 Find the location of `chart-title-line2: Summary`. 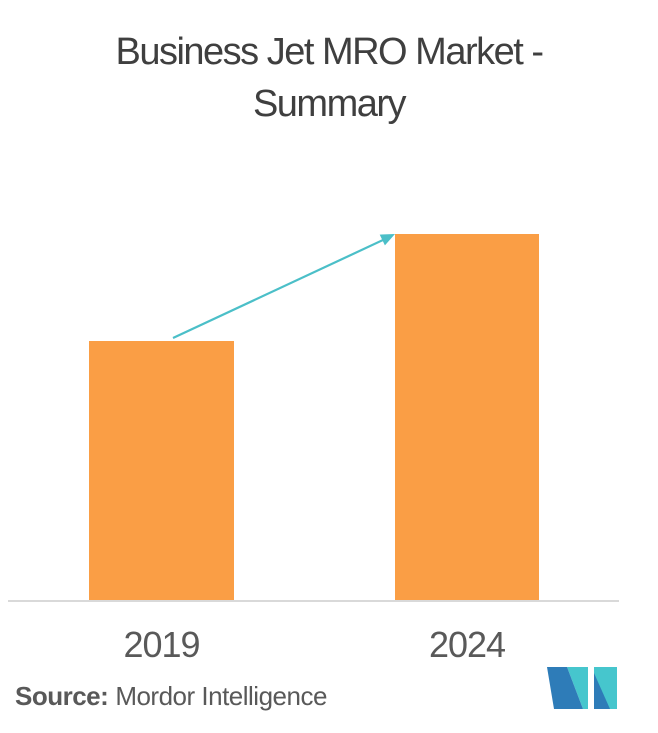

chart-title-line2: Summary is located at coordinates (329, 104).